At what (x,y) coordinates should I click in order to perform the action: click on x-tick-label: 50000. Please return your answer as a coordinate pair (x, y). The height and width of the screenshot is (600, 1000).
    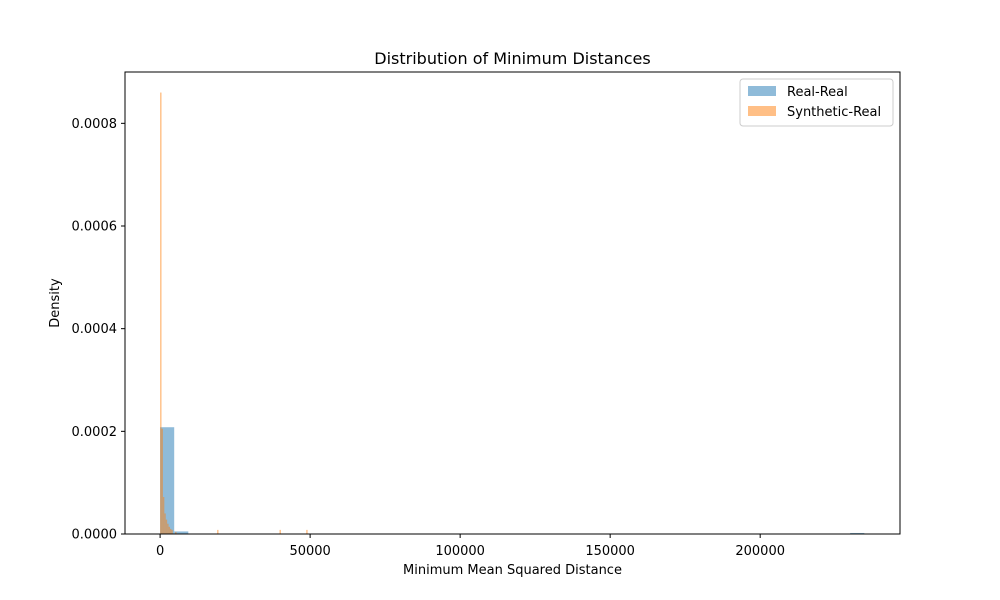
    Looking at the image, I should click on (309, 551).